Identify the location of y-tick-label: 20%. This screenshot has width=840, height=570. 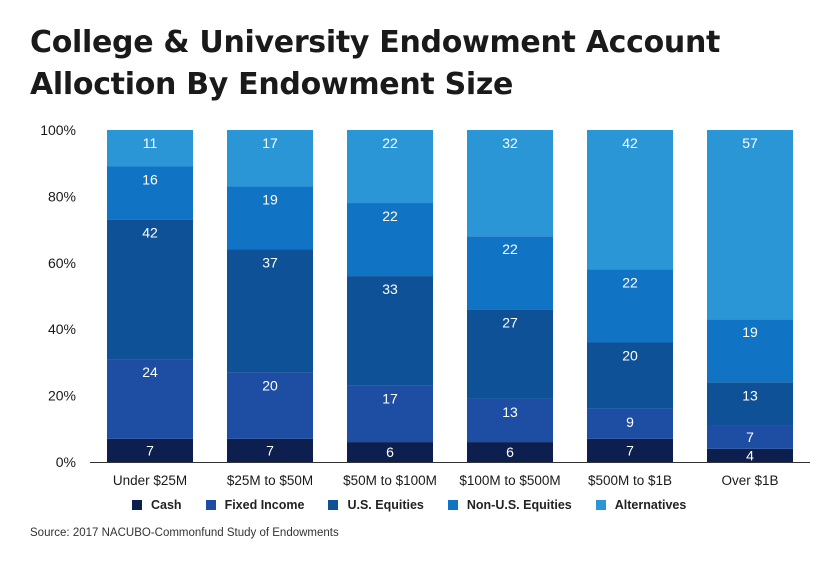
(62, 396).